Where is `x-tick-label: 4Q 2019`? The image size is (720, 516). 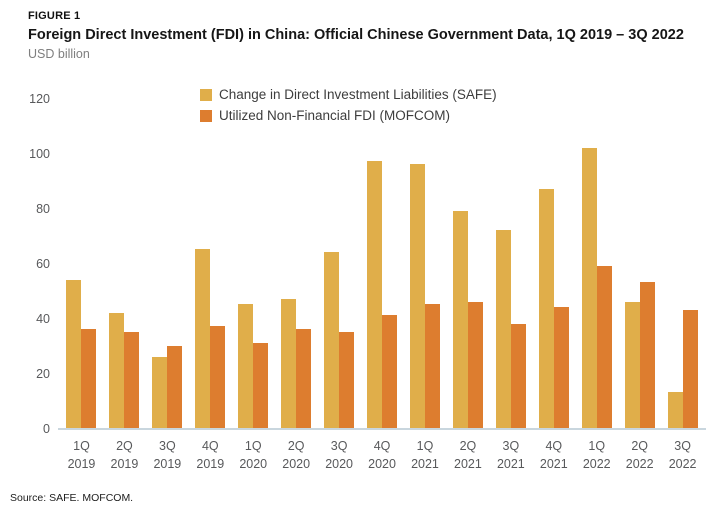
x-tick-label: 4Q 2019 is located at coordinates (210, 455).